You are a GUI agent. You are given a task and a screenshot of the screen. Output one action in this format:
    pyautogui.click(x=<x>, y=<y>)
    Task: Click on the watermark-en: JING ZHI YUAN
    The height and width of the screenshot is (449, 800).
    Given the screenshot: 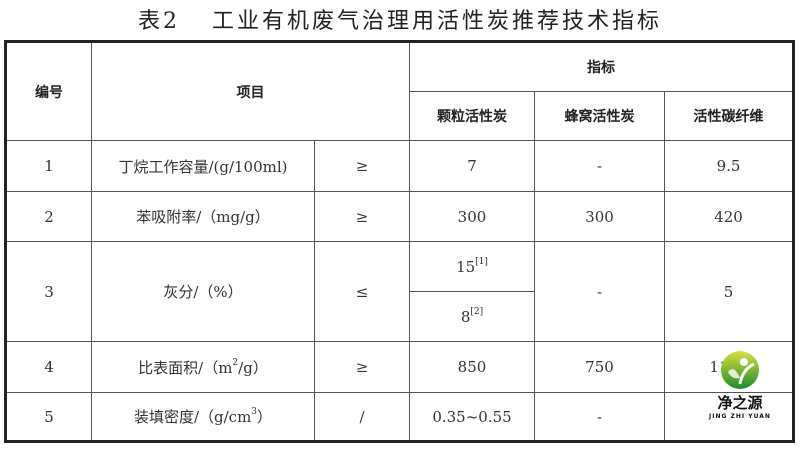 What is the action you would take?
    pyautogui.click(x=740, y=416)
    